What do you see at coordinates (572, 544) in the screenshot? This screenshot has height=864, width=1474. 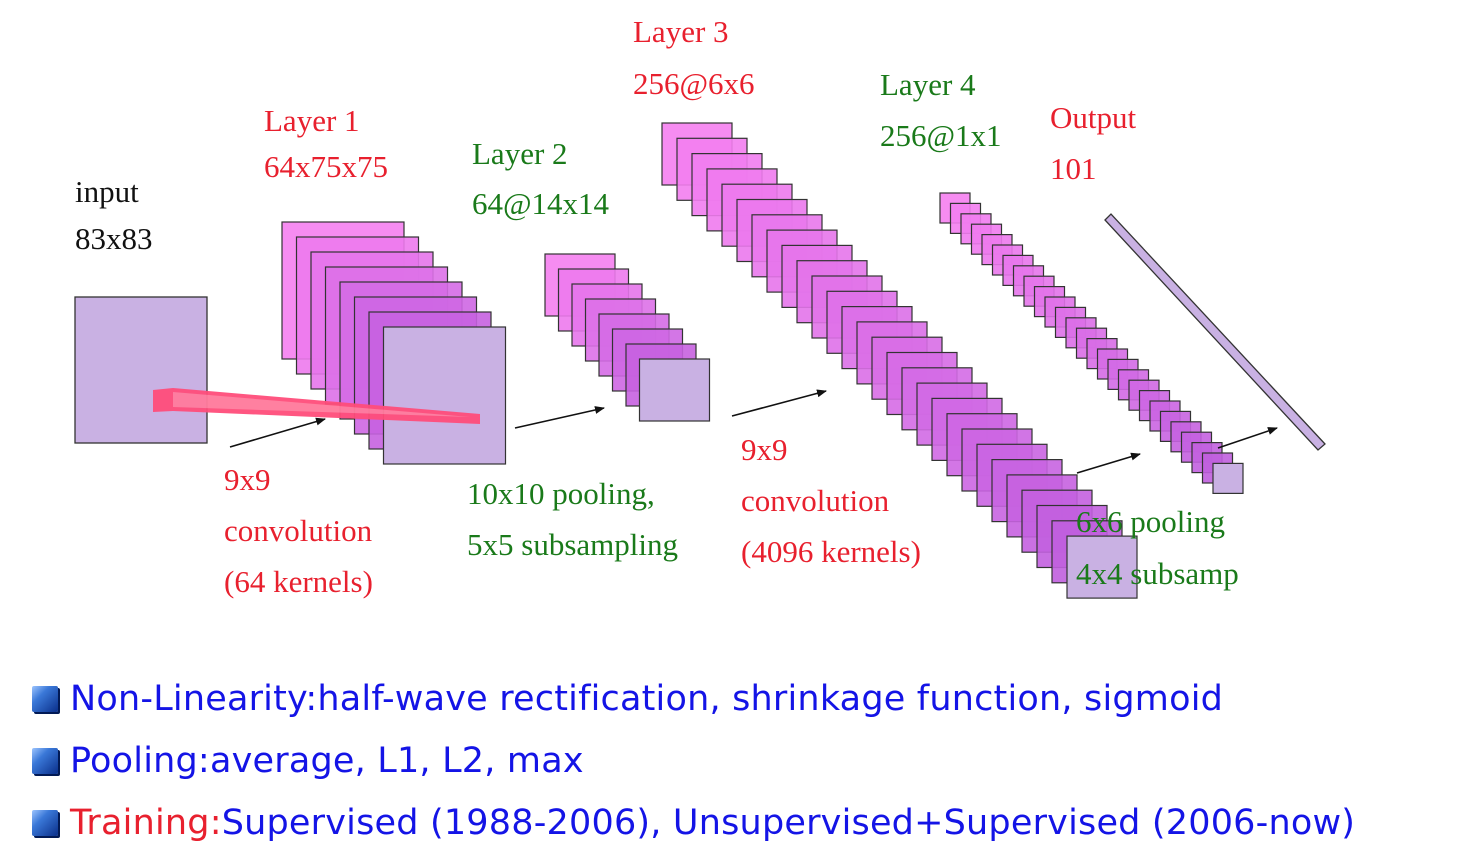 I see `op2-line2: 5x5 subsampling` at bounding box center [572, 544].